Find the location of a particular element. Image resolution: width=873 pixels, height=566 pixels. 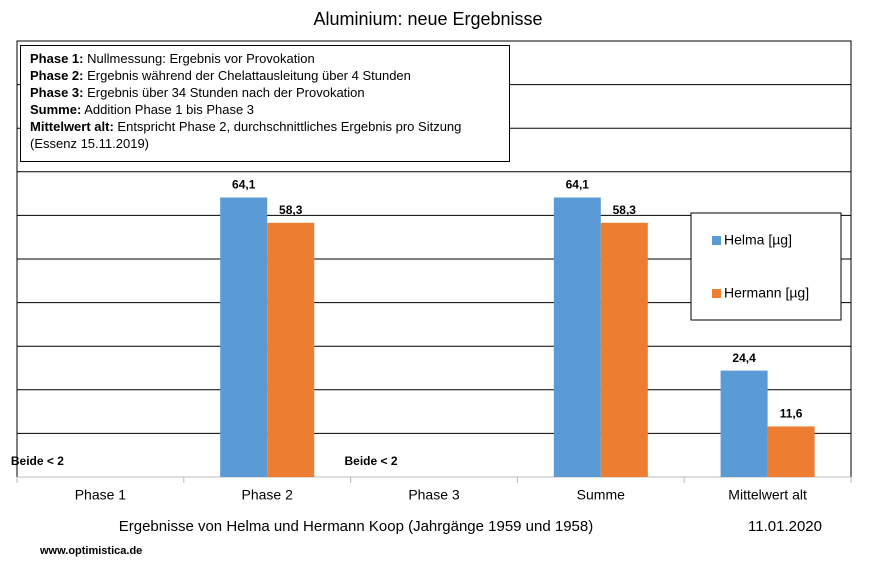

note-label: Phase 2: is located at coordinates (57, 75).